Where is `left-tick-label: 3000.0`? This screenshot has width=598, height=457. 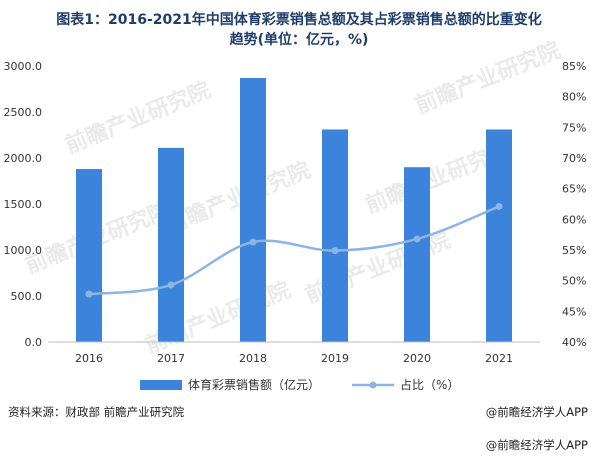
left-tick-label: 3000.0 is located at coordinates (23, 66).